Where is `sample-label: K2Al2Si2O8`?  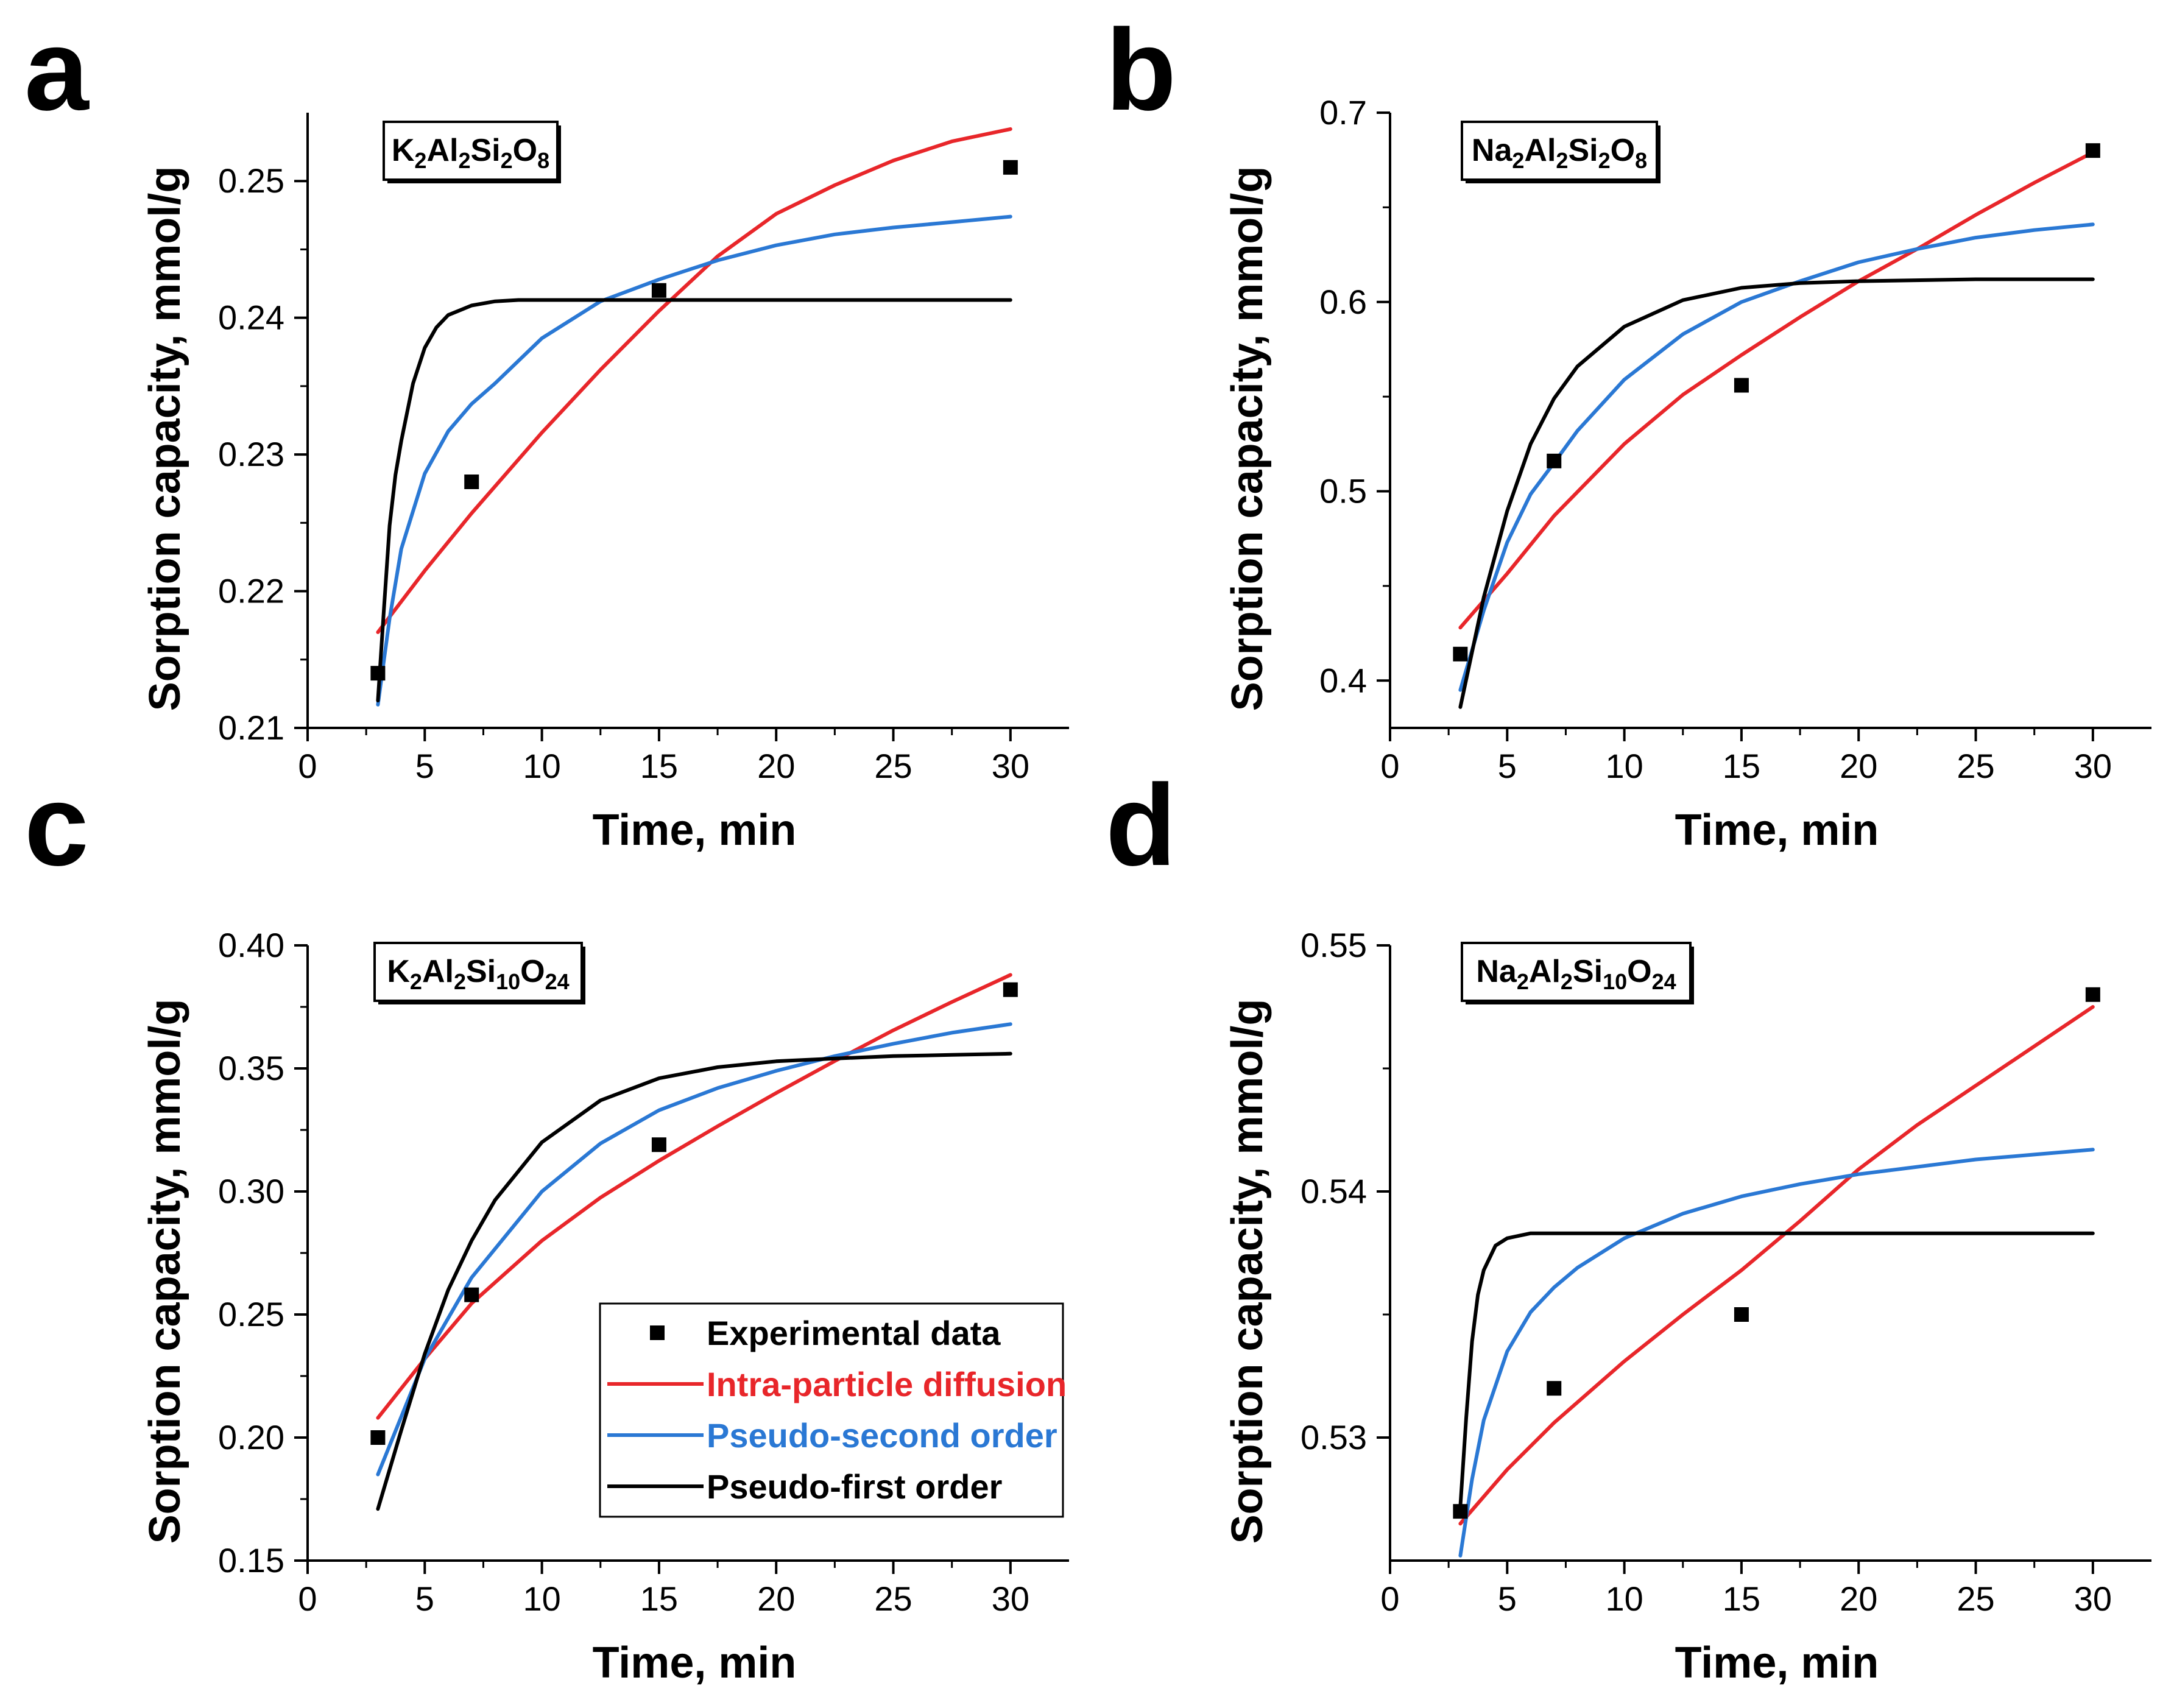
sample-label: K2Al2Si2O8 is located at coordinates (470, 153).